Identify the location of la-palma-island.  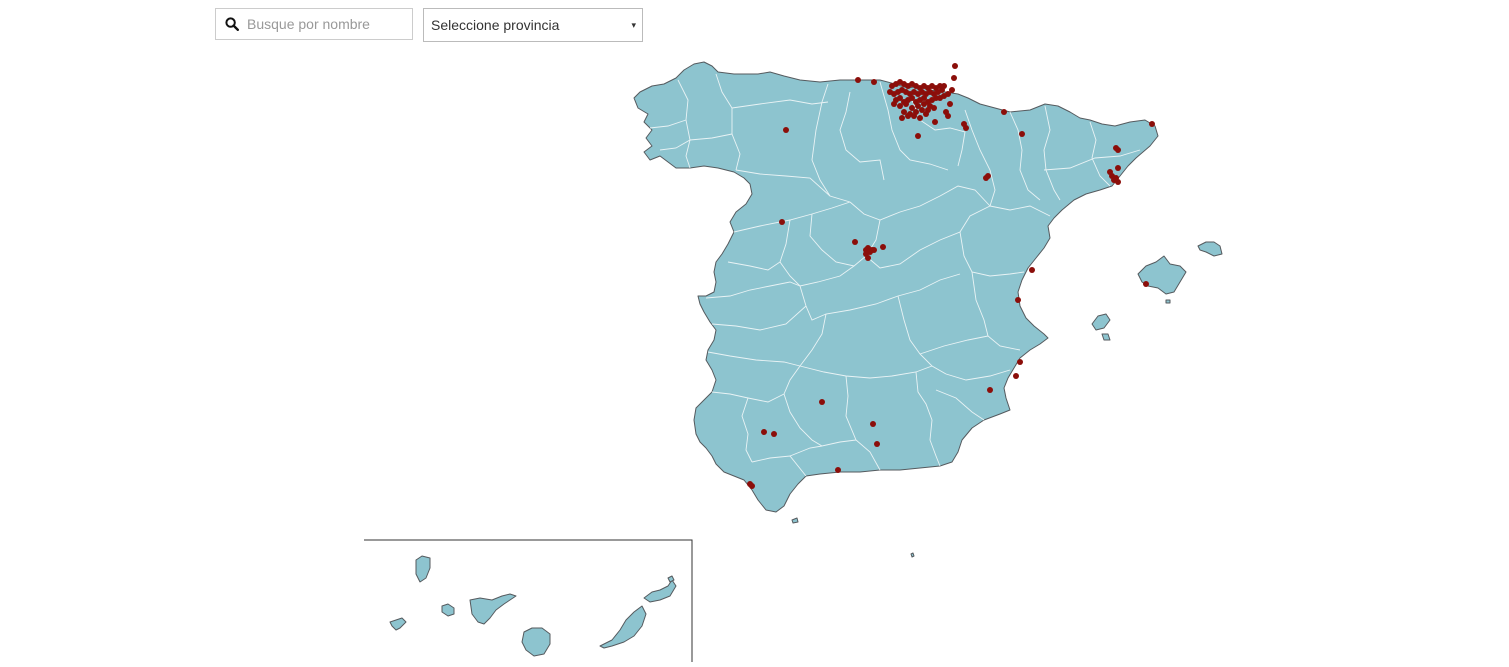
(423, 569).